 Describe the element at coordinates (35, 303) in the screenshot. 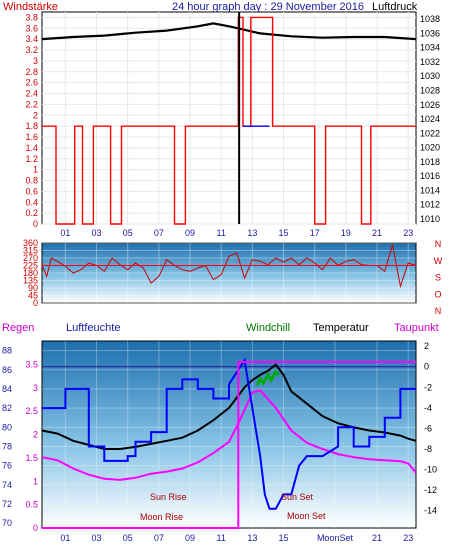

I see `y-tick-label: 0` at that location.